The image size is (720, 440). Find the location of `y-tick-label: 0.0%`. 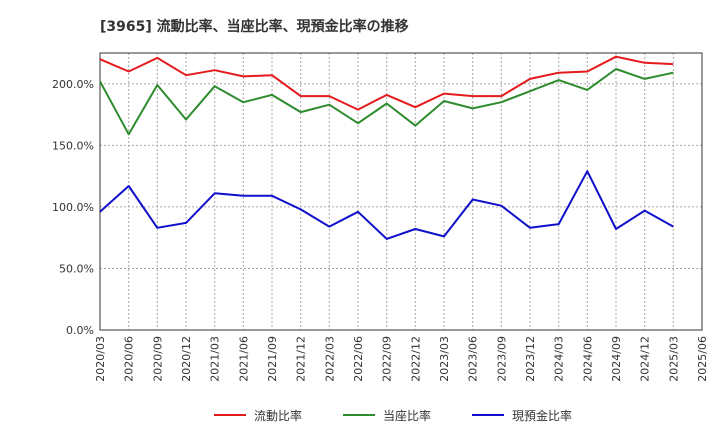

y-tick-label: 0.0% is located at coordinates (80, 330).